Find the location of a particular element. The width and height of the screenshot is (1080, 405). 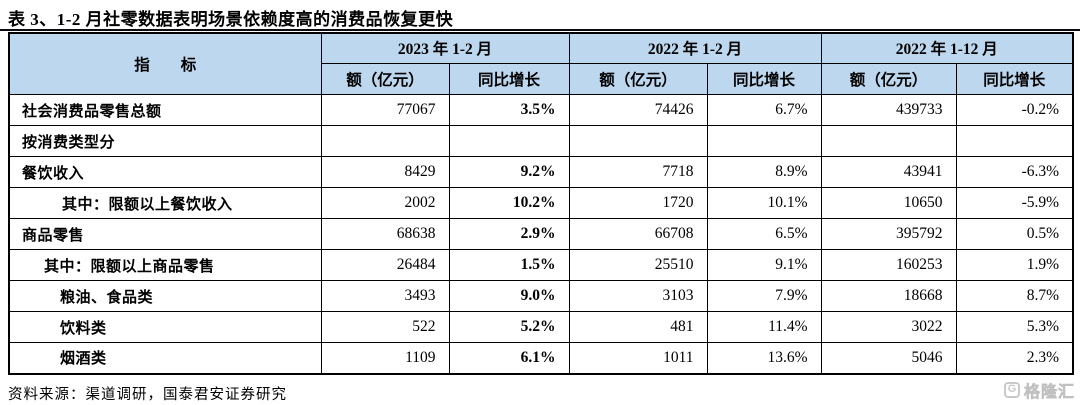

row-label: 社会消费品零售总额 is located at coordinates (165, 110).